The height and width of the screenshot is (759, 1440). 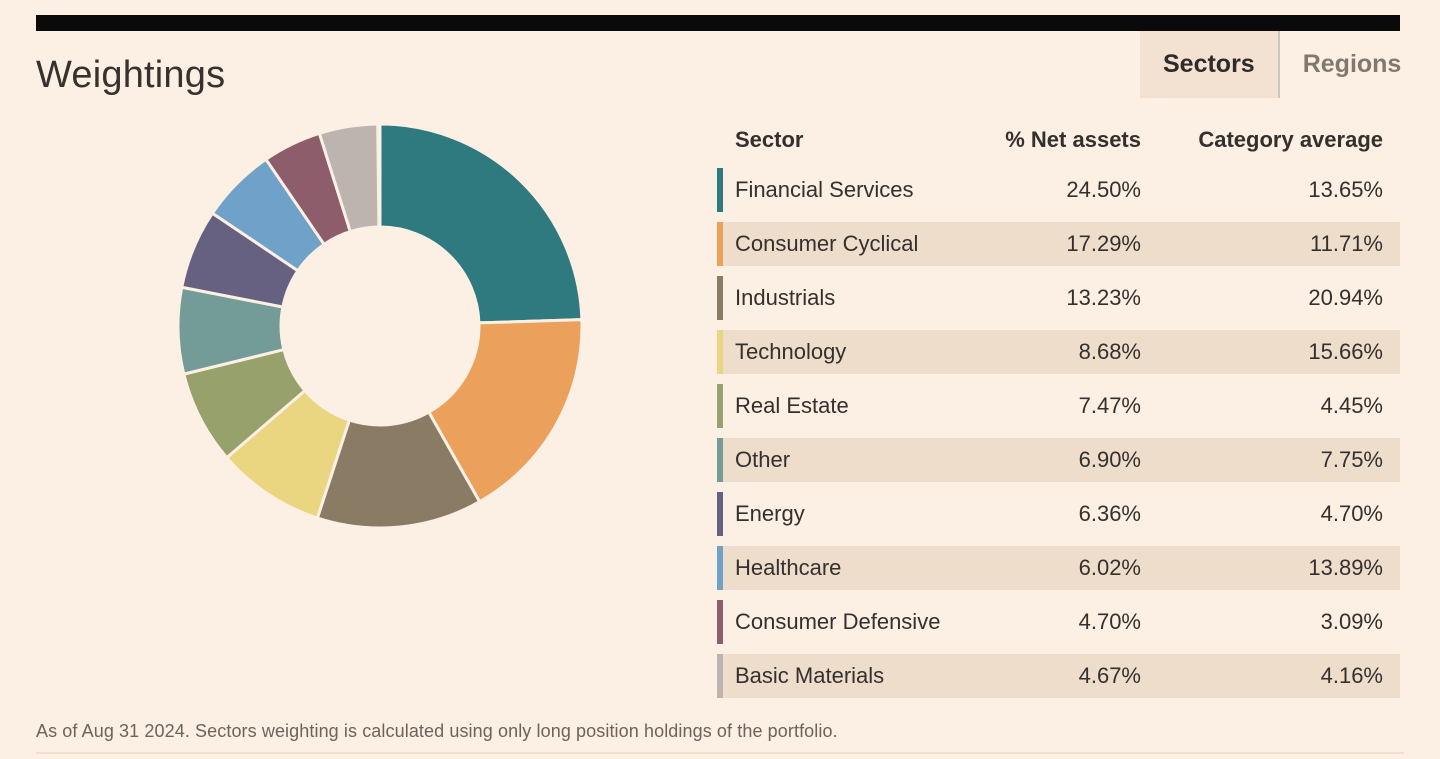 What do you see at coordinates (1058, 568) in the screenshot?
I see `table-row: Healthcare 6.02% 13.89%` at bounding box center [1058, 568].